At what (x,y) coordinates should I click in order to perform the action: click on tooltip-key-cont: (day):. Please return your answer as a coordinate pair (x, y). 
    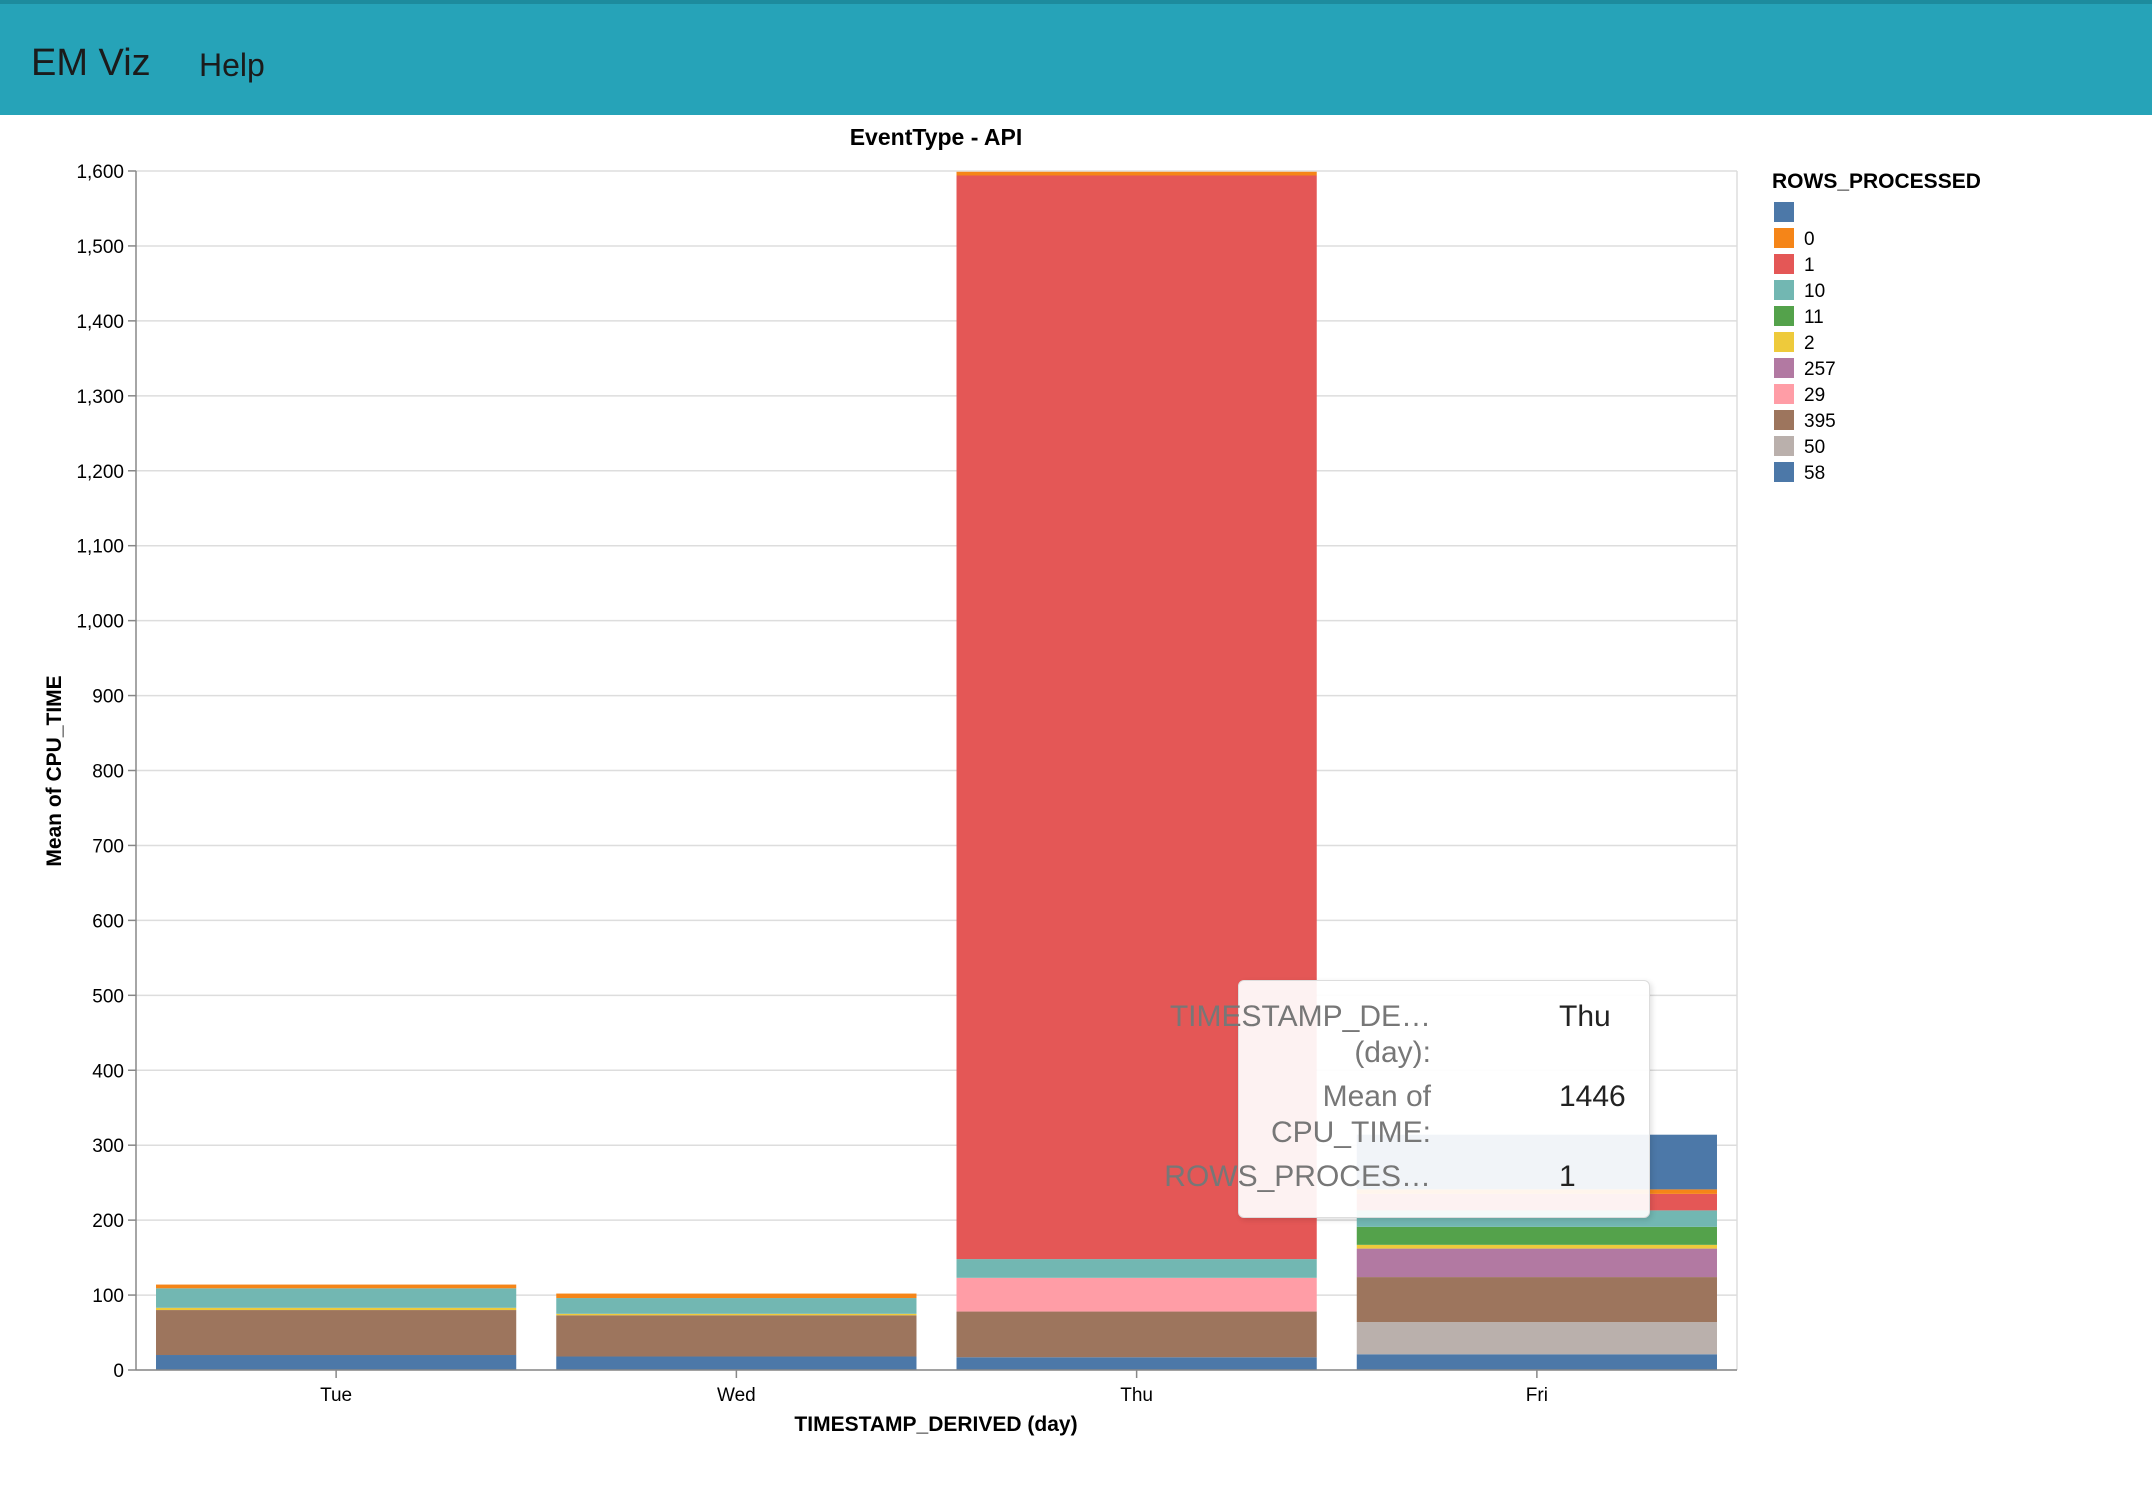
    Looking at the image, I should click on (1392, 1052).